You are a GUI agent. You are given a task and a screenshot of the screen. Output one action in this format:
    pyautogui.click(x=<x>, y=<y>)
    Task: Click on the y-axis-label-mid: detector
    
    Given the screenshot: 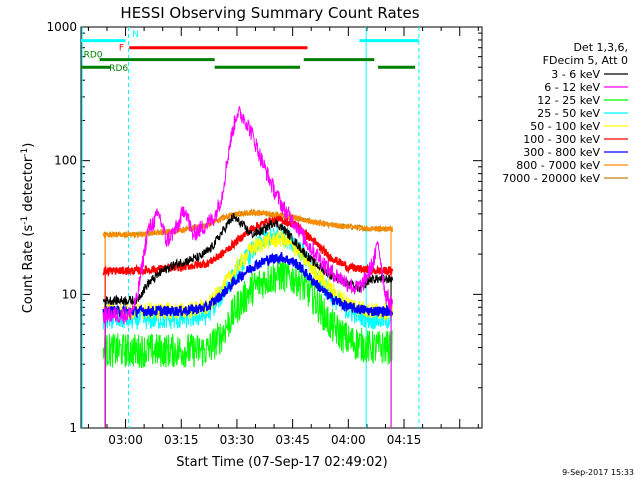 What is the action you would take?
    pyautogui.click(x=28, y=186)
    